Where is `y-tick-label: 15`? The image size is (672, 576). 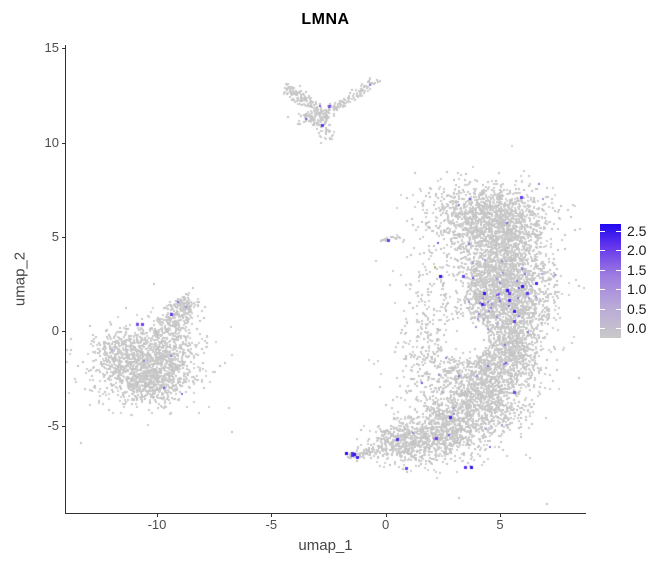 y-tick-label: 15 is located at coordinates (51, 48).